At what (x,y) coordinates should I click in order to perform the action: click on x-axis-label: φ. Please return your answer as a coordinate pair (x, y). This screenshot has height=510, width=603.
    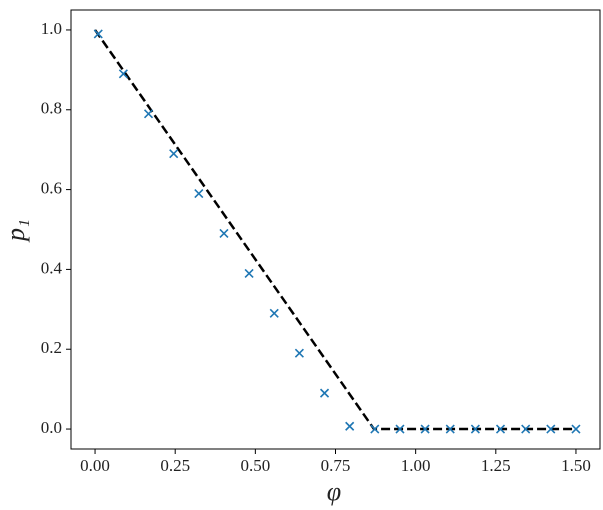
    Looking at the image, I should click on (334, 491).